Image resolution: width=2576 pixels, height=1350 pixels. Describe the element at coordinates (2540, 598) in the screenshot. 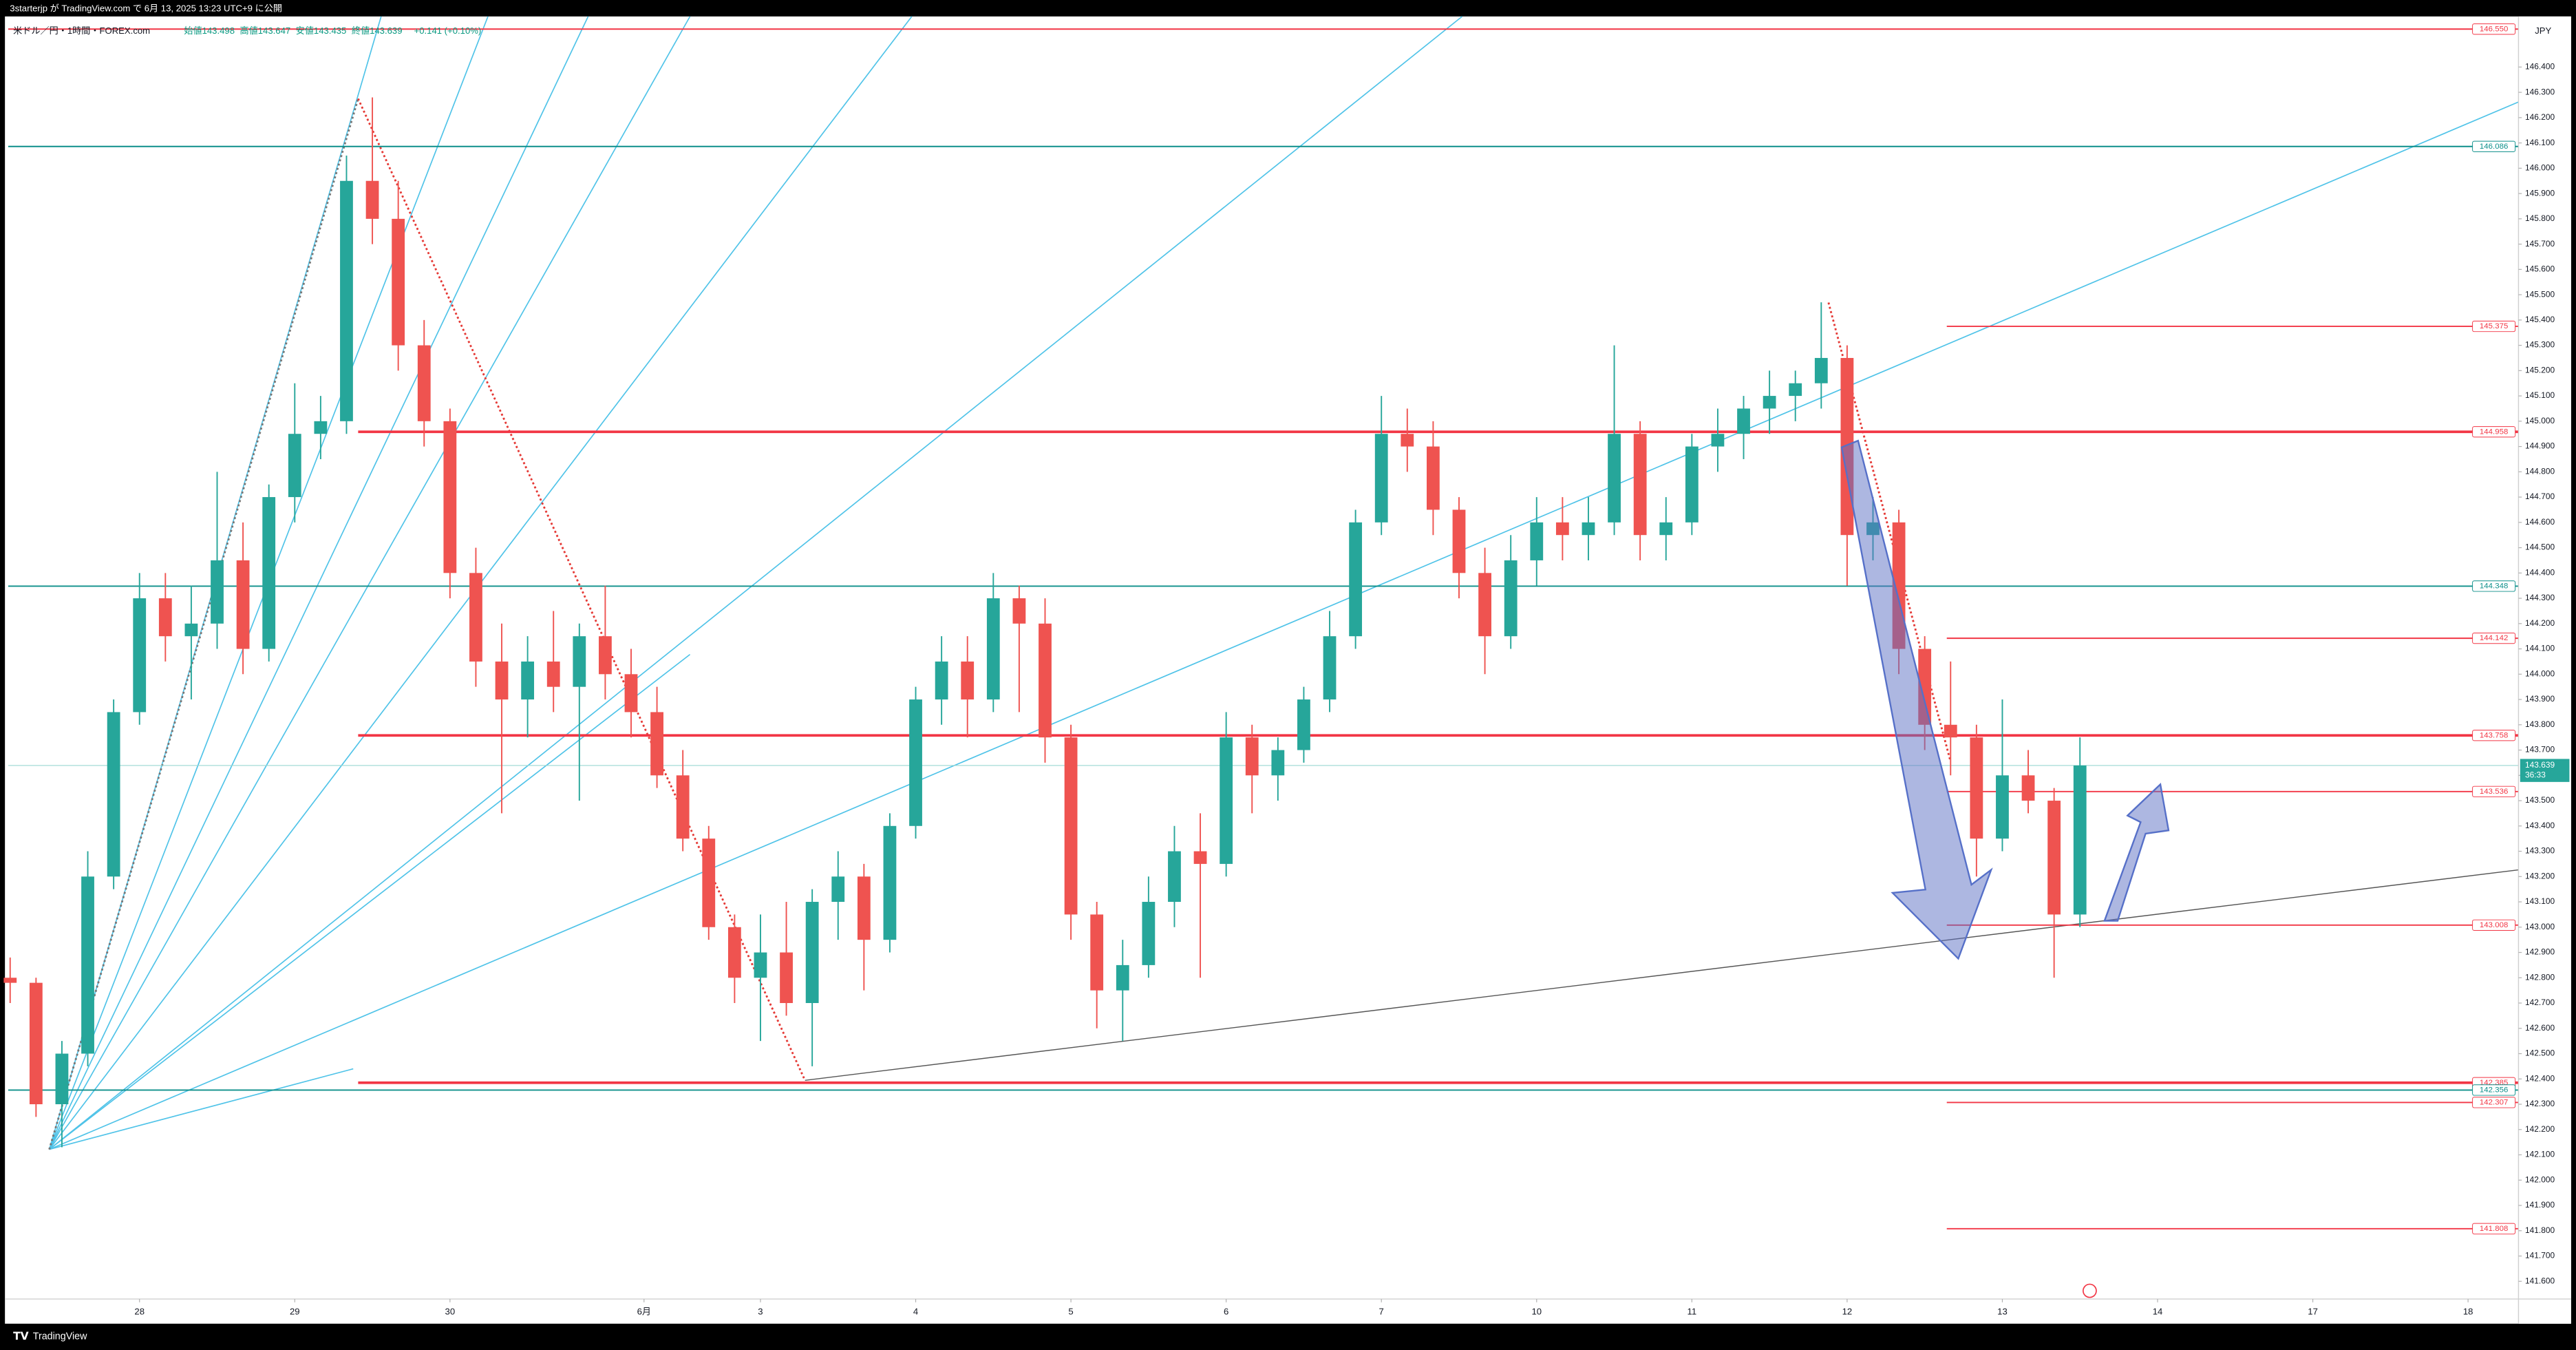

I see `y-tick-label: 144.300` at that location.